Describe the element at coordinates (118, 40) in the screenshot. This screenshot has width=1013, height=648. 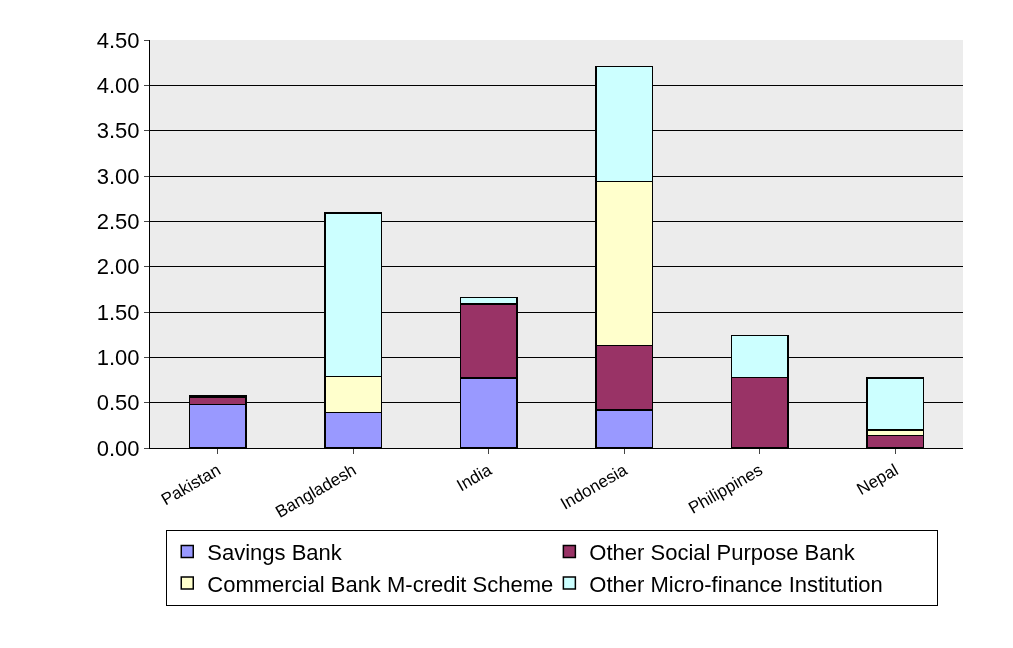
I see `y-tick-label: 4.50` at that location.